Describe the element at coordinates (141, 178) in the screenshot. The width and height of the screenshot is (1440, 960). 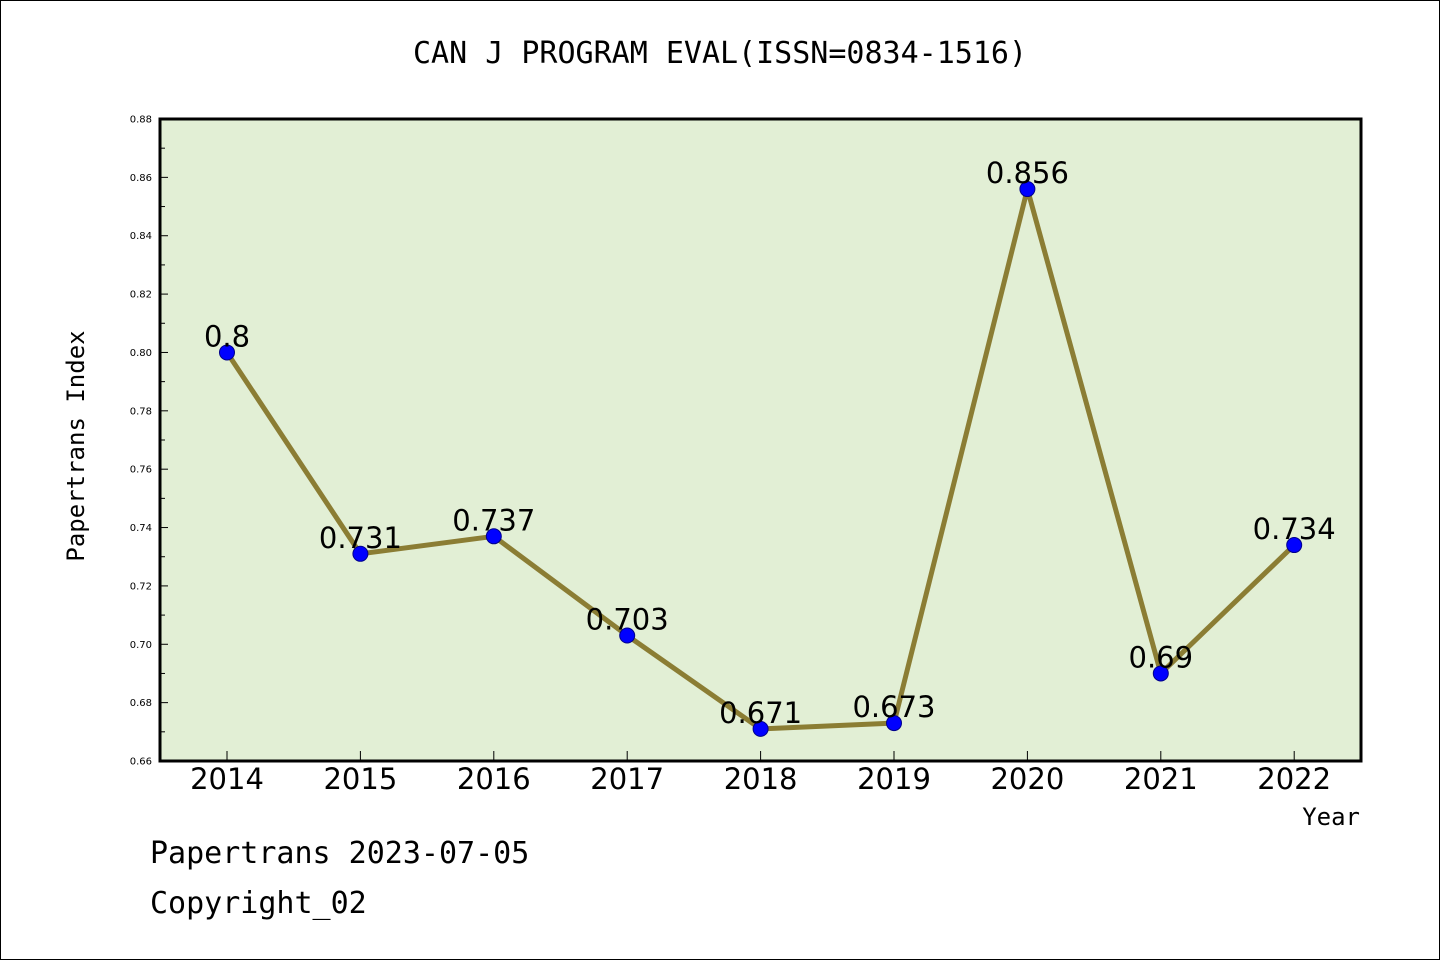
I see `y-tick-label: 0.86` at that location.